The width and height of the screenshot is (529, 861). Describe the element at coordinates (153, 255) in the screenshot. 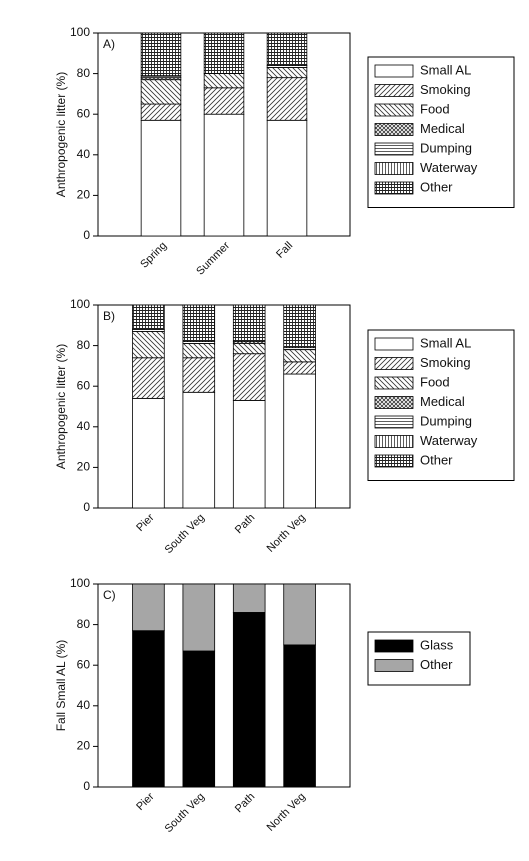

I see `x-tick-label: Spring` at that location.